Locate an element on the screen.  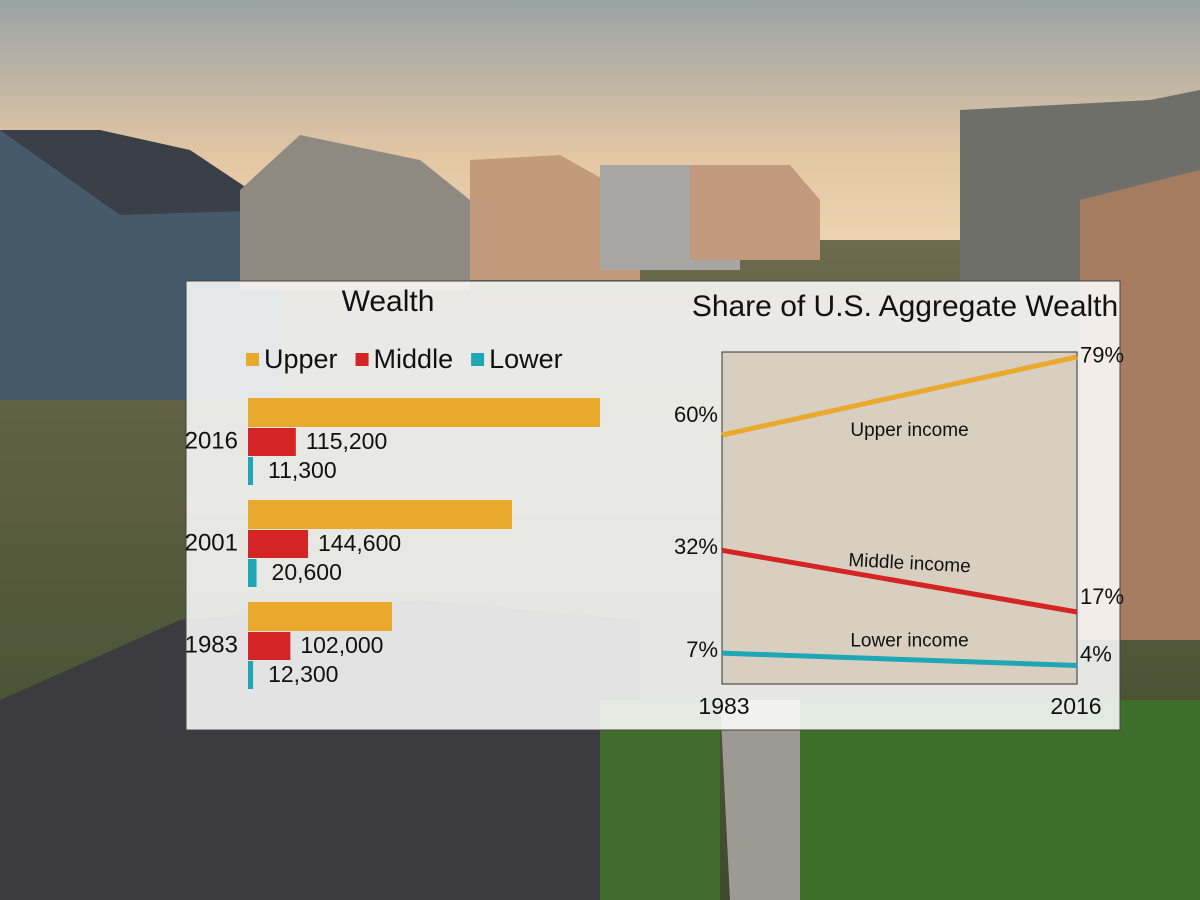
x-tick-label: 1983 is located at coordinates (723, 706).